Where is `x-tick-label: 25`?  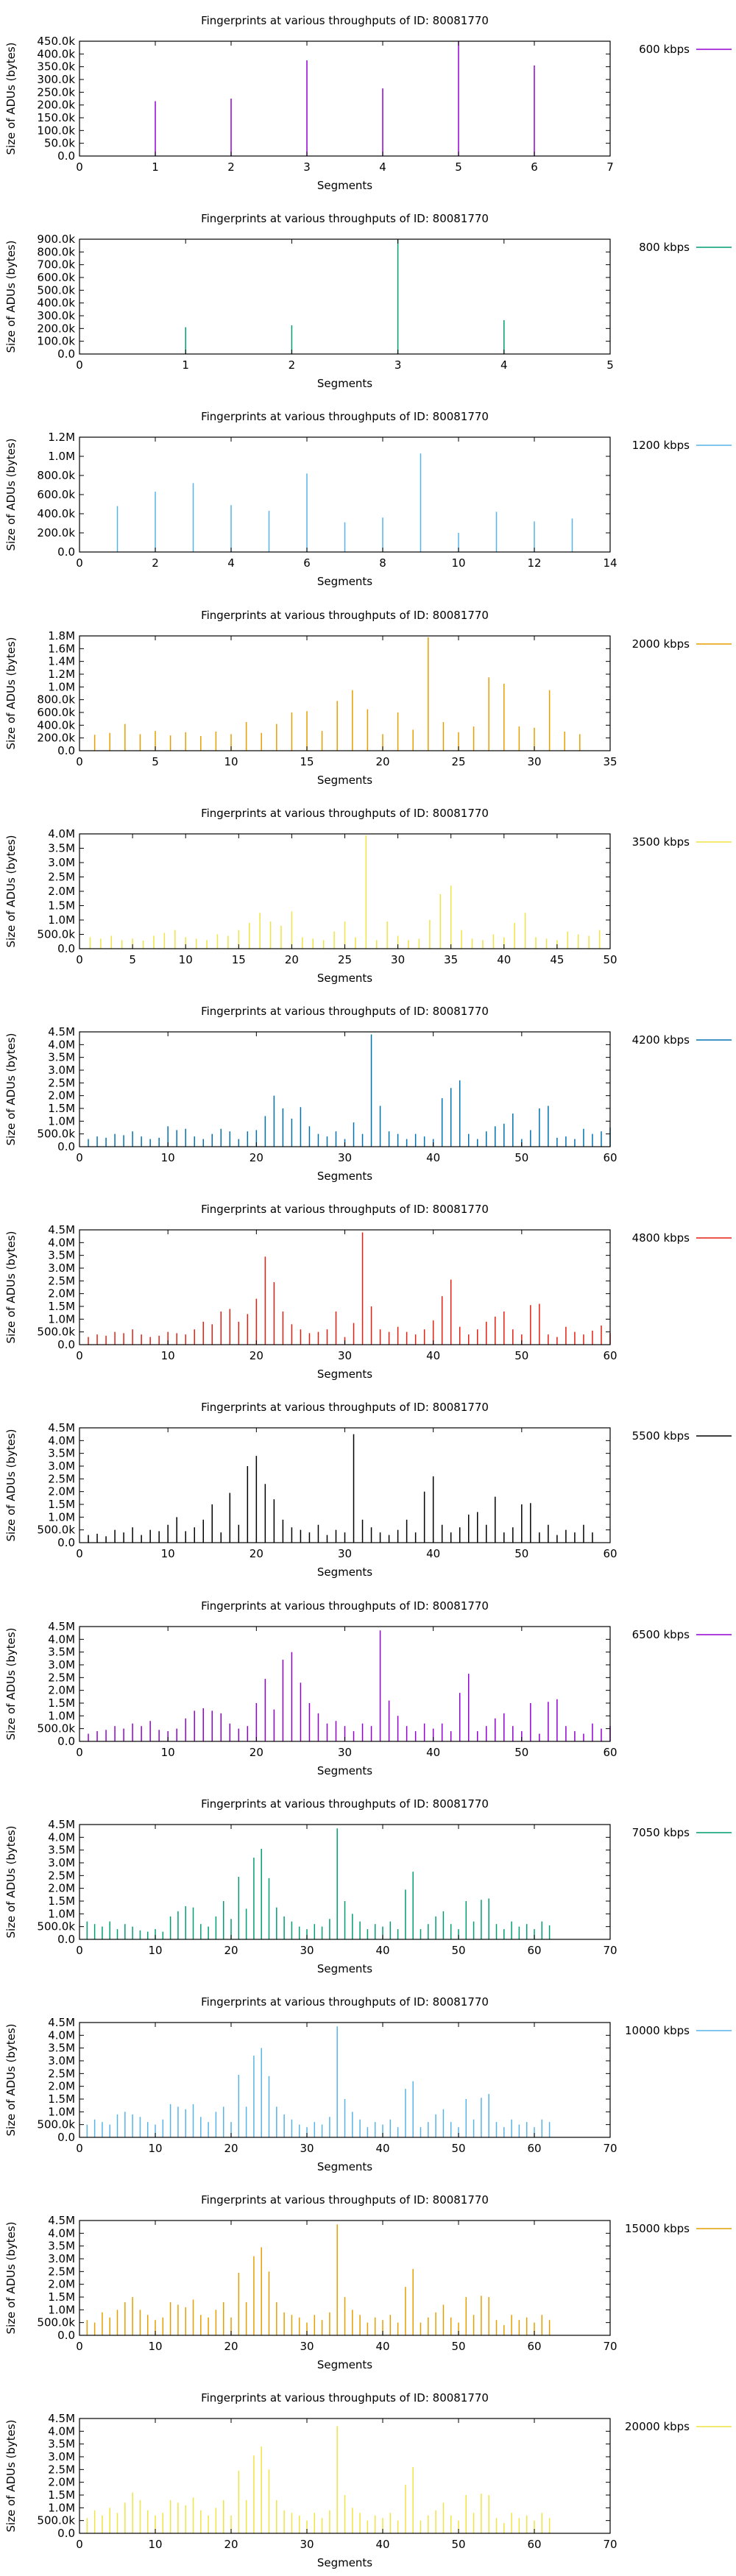
x-tick-label: 25 is located at coordinates (458, 761).